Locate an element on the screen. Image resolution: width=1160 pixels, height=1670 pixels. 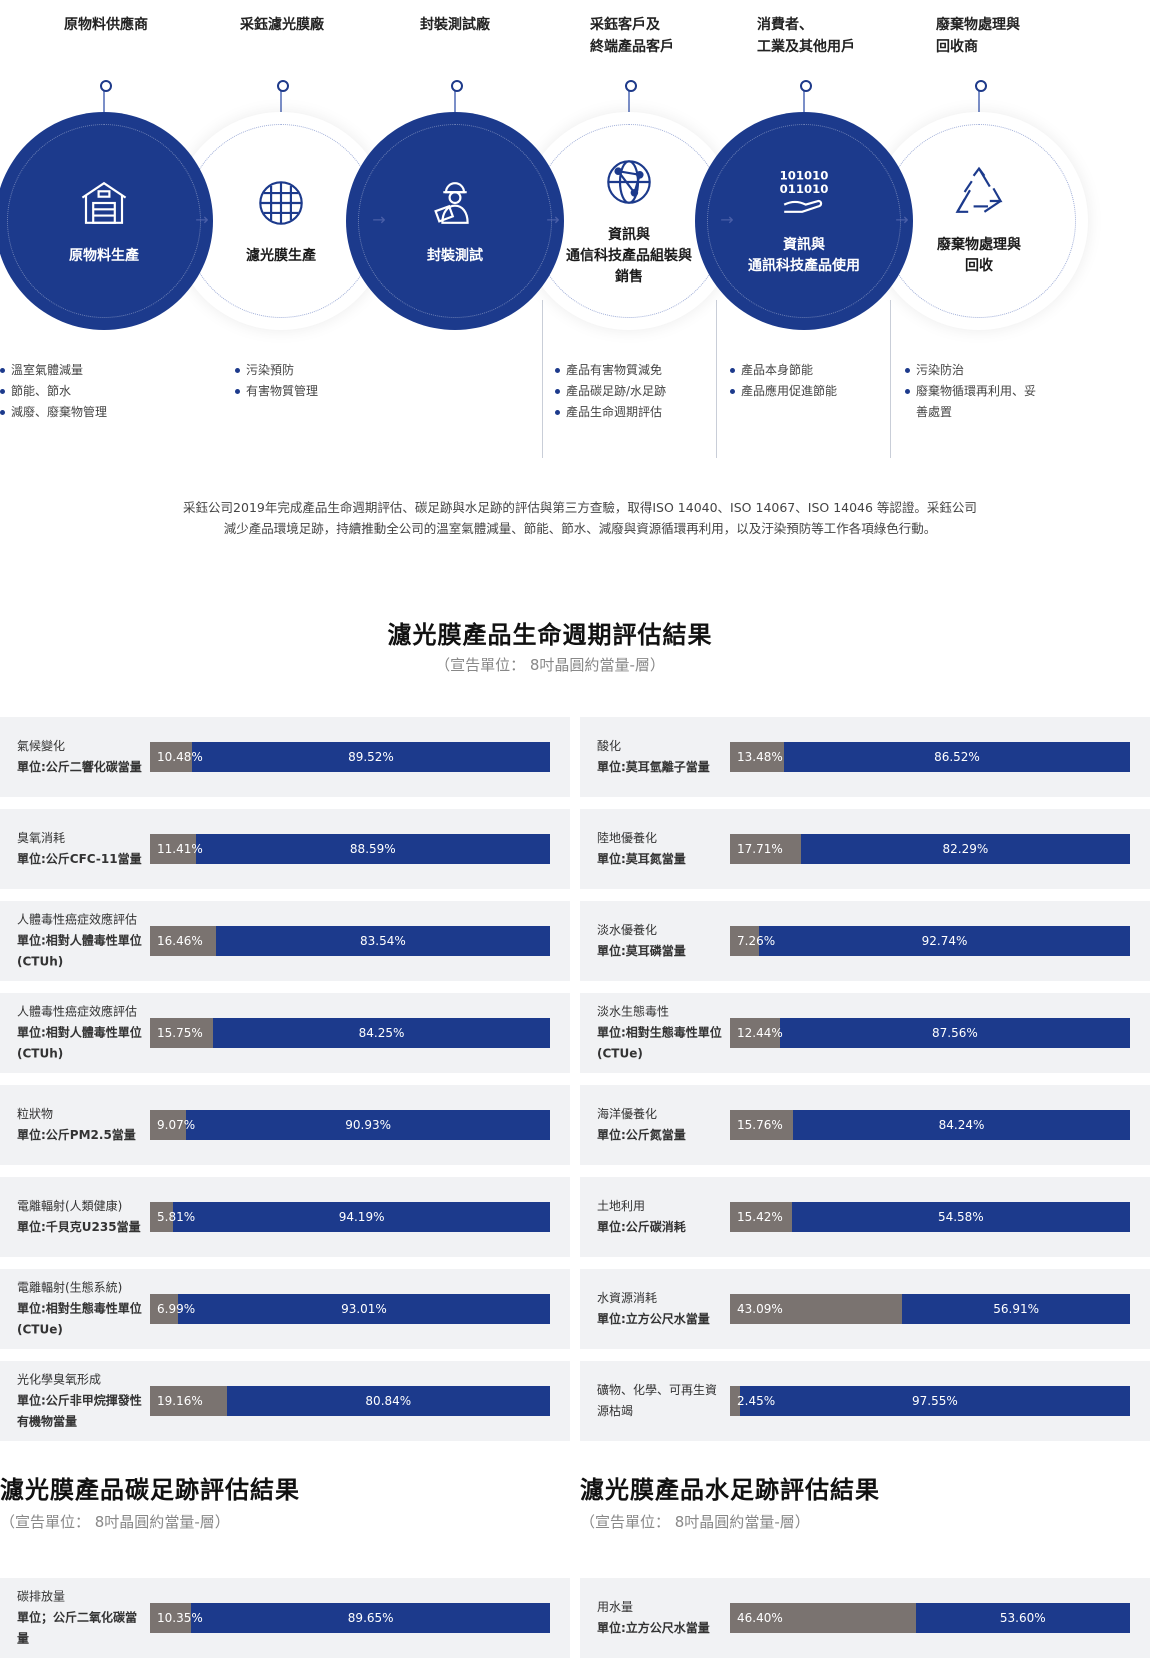
impact-card: 海洋優養化 單位:公斤氮當量 15.76% 84.24% is located at coordinates (865, 1125).